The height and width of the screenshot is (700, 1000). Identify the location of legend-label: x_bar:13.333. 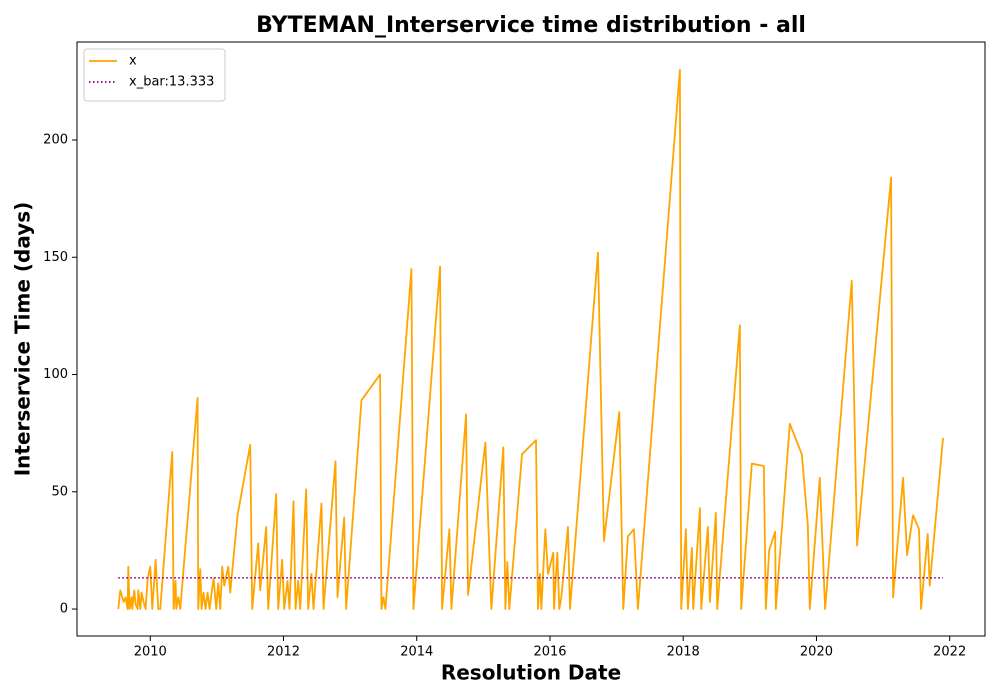
(171, 82).